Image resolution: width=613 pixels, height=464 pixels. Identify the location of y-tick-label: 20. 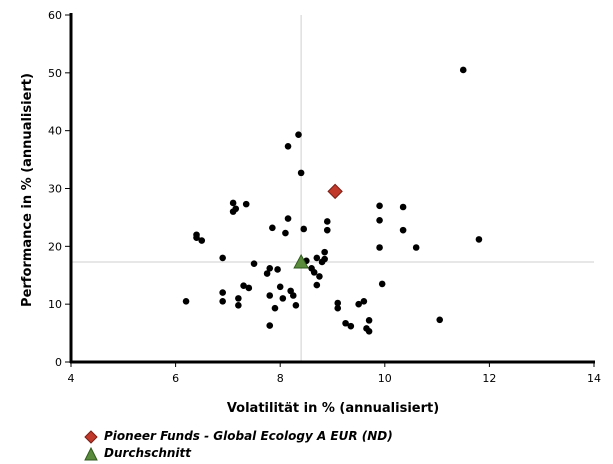
(55, 246).